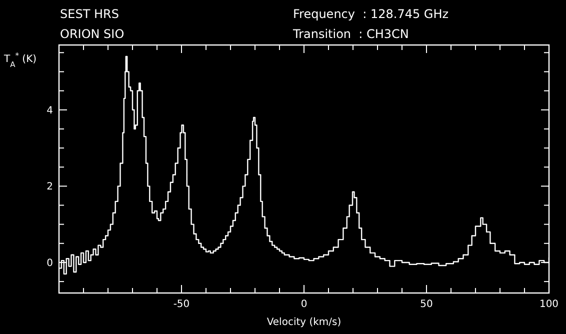 This screenshot has height=334, width=566. What do you see at coordinates (92, 34) in the screenshot?
I see `chart-subtitle: ORION SIO` at bounding box center [92, 34].